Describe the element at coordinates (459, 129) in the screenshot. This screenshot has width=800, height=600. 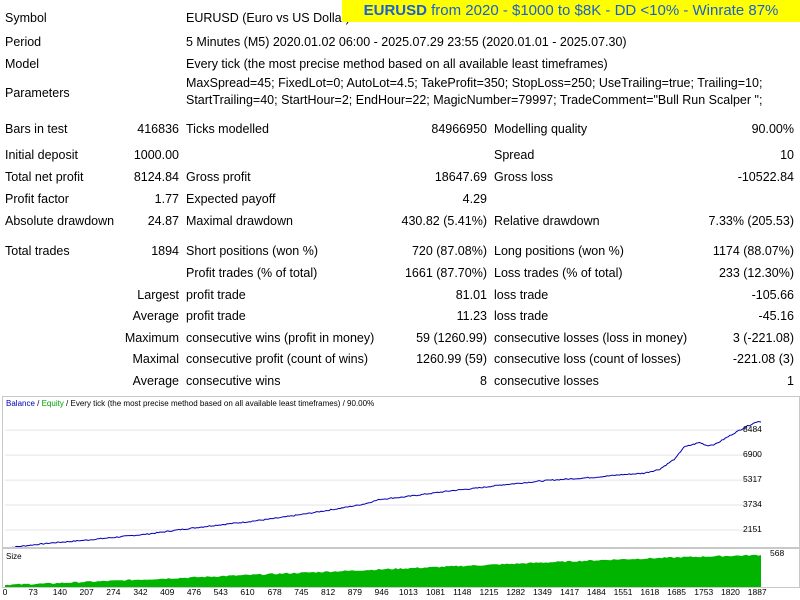
I see `ticks-value: 84966950` at that location.